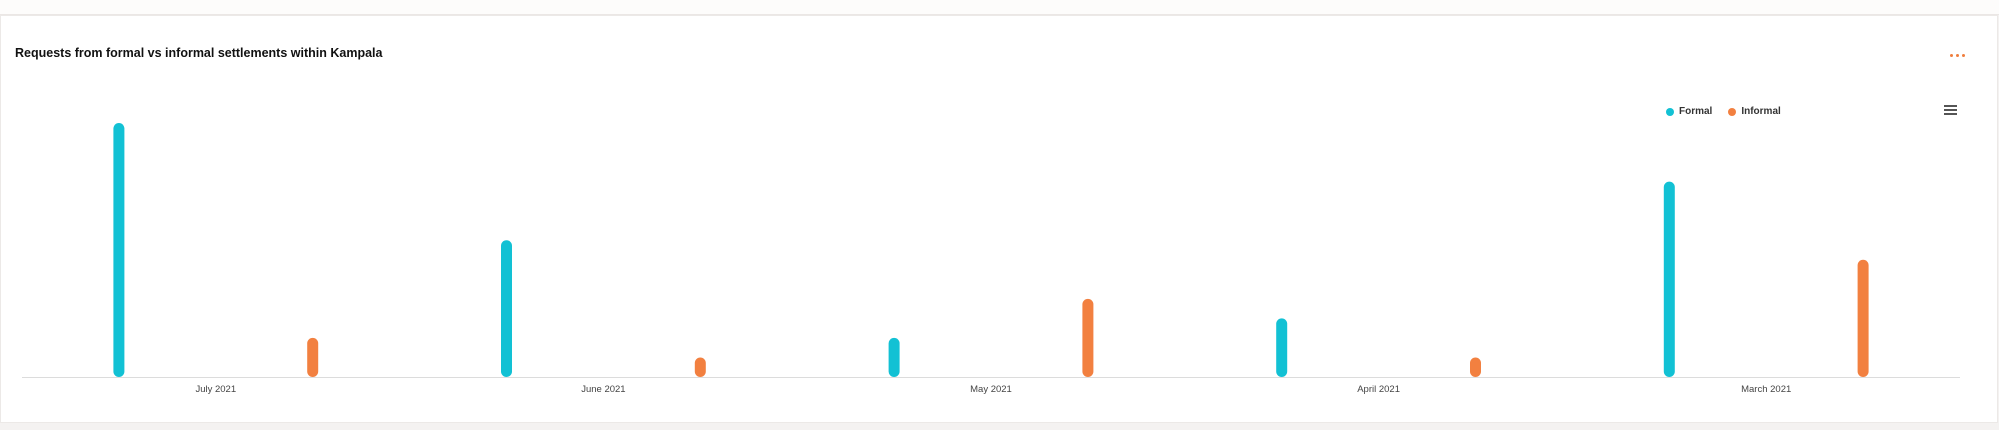 This screenshot has width=1999, height=430. What do you see at coordinates (1766, 389) in the screenshot?
I see `x-tick-label: March 2021` at bounding box center [1766, 389].